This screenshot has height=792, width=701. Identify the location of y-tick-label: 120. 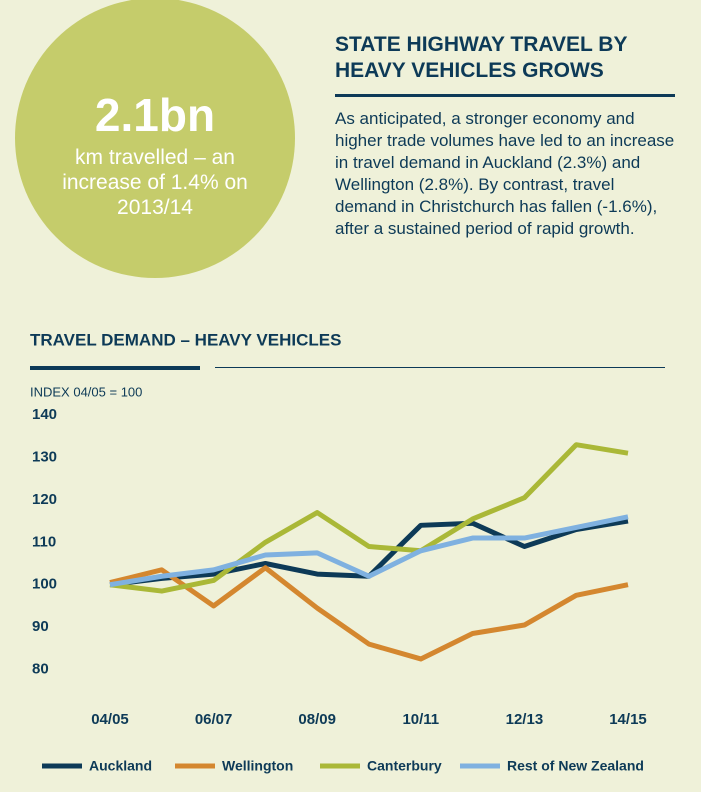
(44, 499).